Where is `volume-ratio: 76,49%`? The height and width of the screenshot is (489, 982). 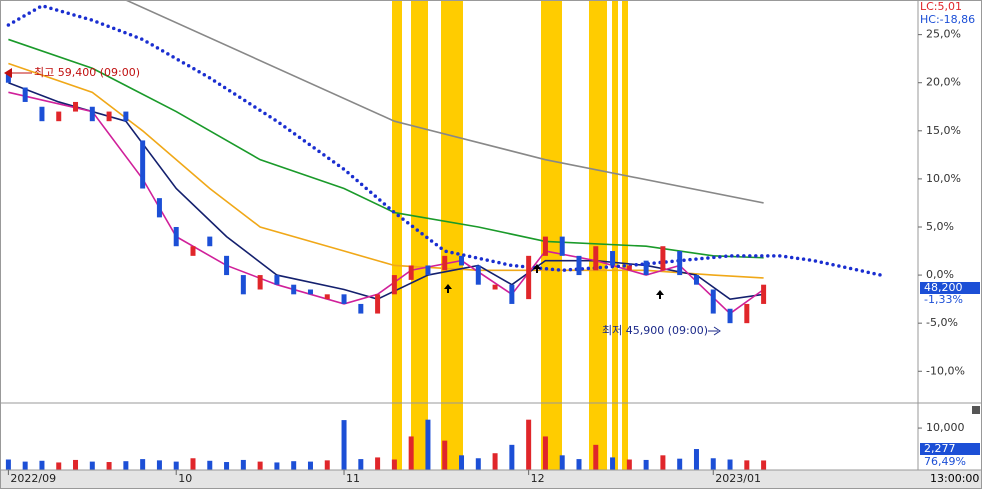
volume-ratio: 76,49% is located at coordinates (945, 461).